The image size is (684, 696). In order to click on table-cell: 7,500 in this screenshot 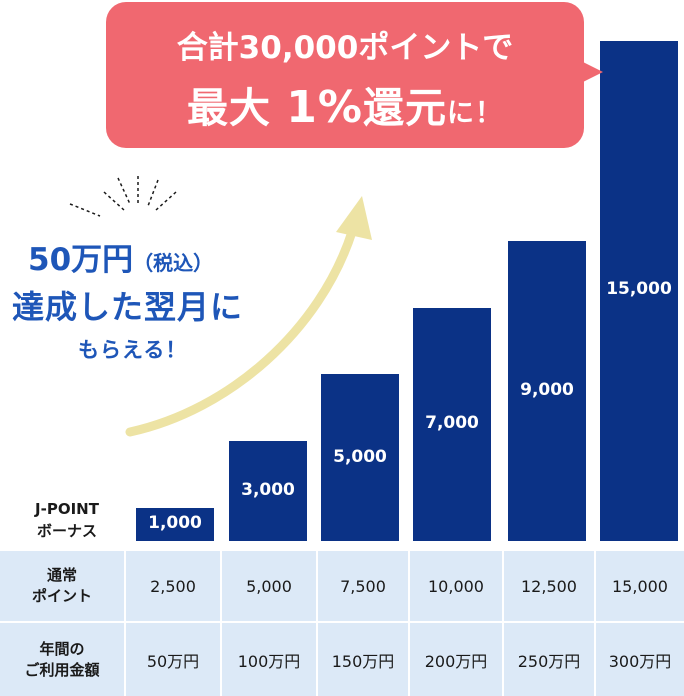, I will do `click(363, 586)`.